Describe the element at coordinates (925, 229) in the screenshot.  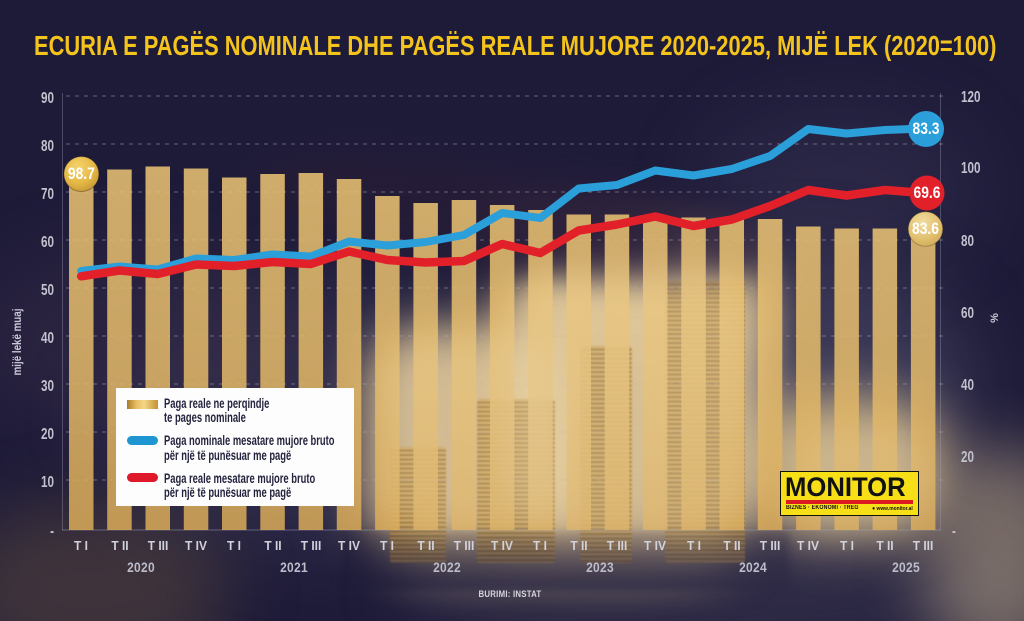
I see `svg-text: 83.6` at that location.